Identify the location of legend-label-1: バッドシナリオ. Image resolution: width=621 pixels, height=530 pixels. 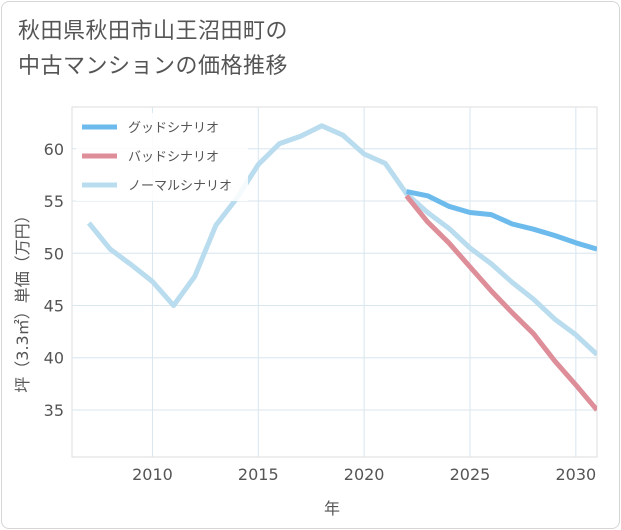
(173, 157).